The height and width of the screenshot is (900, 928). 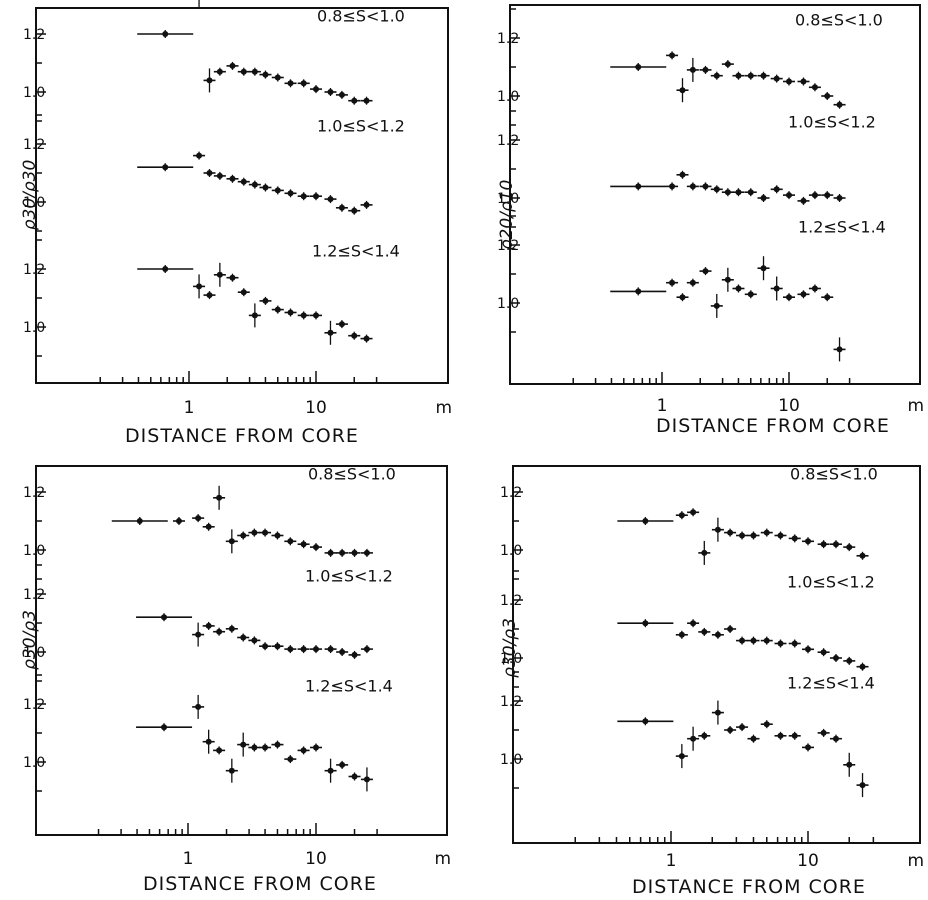 I want to click on x-unit-label: m, so click(x=915, y=861).